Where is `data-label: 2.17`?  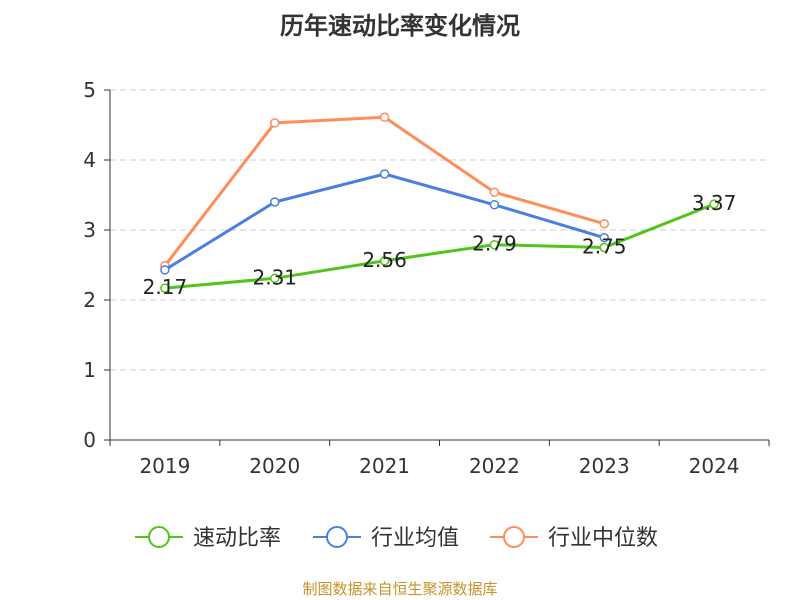 data-label: 2.17 is located at coordinates (165, 287).